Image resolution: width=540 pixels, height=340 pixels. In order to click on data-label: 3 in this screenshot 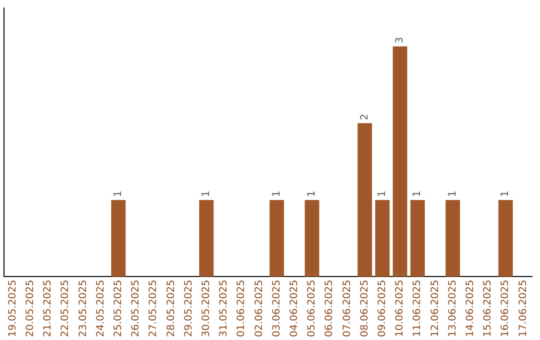, I will do `click(400, 40)`.